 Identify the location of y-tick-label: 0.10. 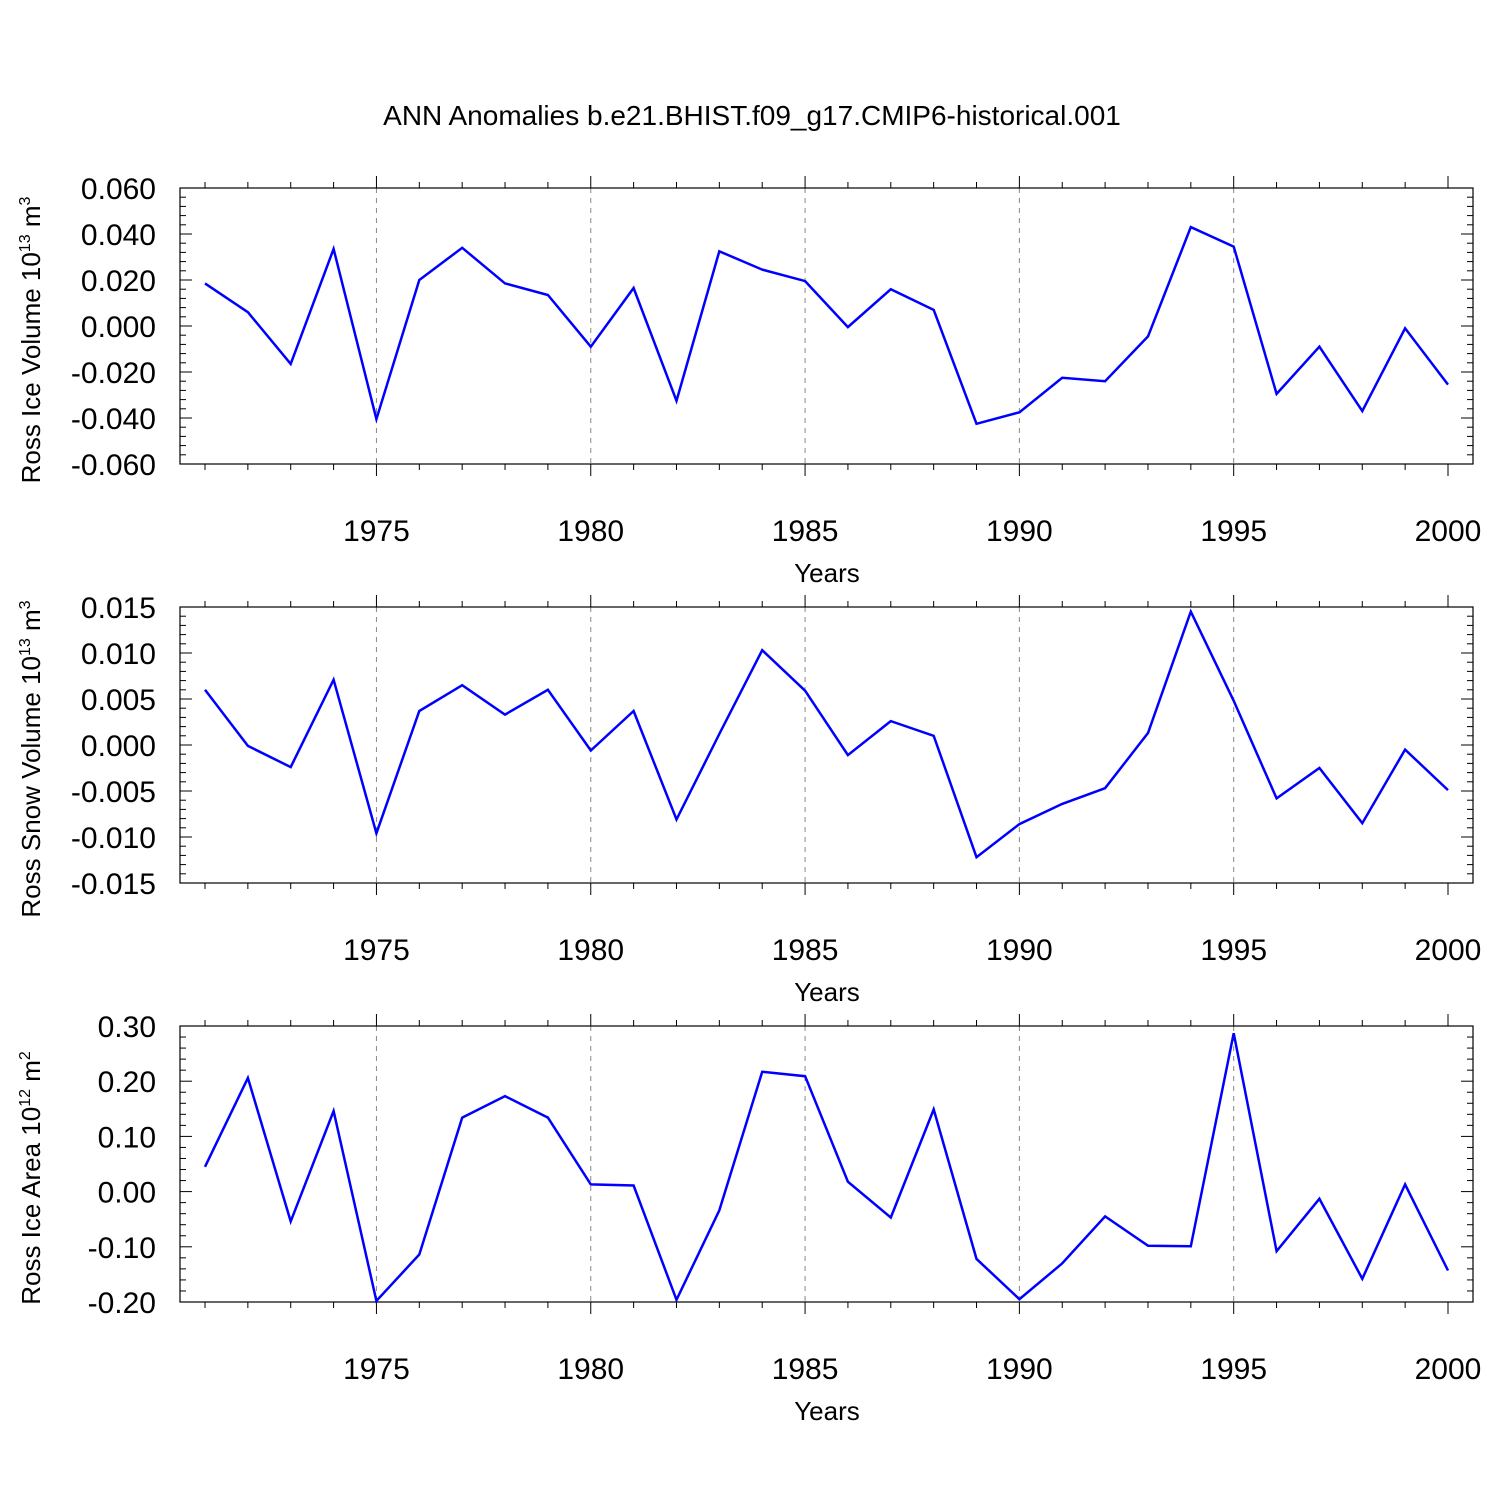
(127, 1137).